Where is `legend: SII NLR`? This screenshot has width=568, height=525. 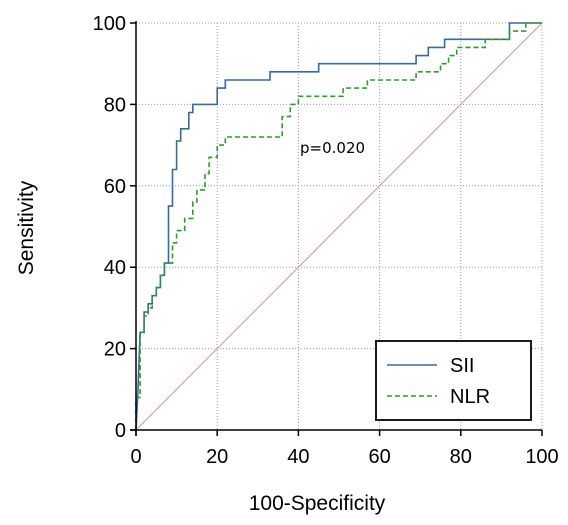
legend: SII NLR is located at coordinates (453, 380).